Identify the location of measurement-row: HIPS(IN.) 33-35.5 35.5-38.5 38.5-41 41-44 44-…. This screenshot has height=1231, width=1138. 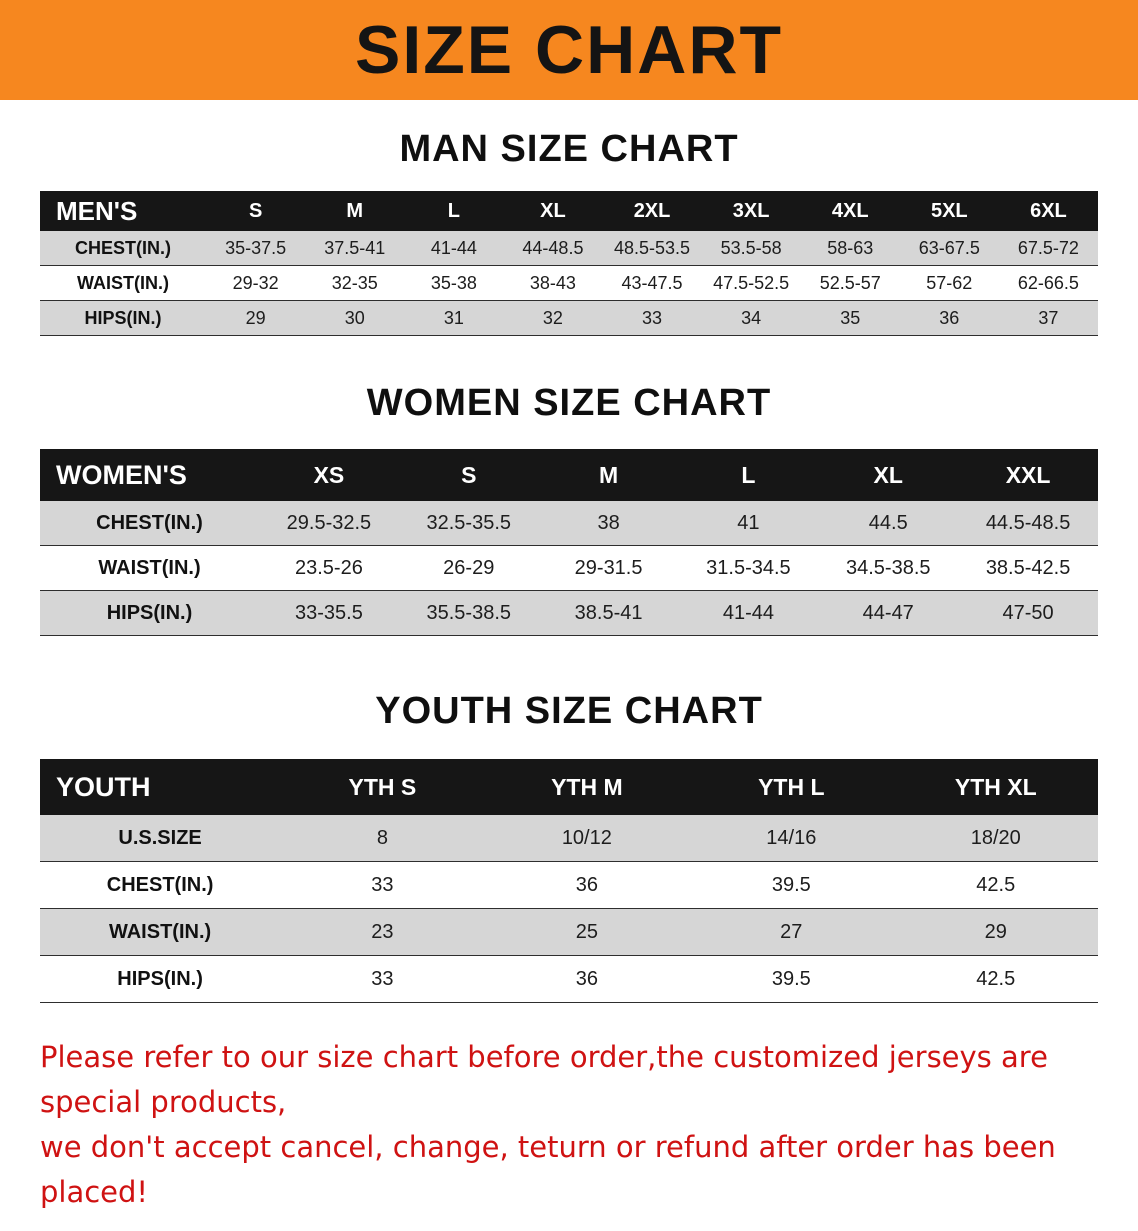
(569, 613).